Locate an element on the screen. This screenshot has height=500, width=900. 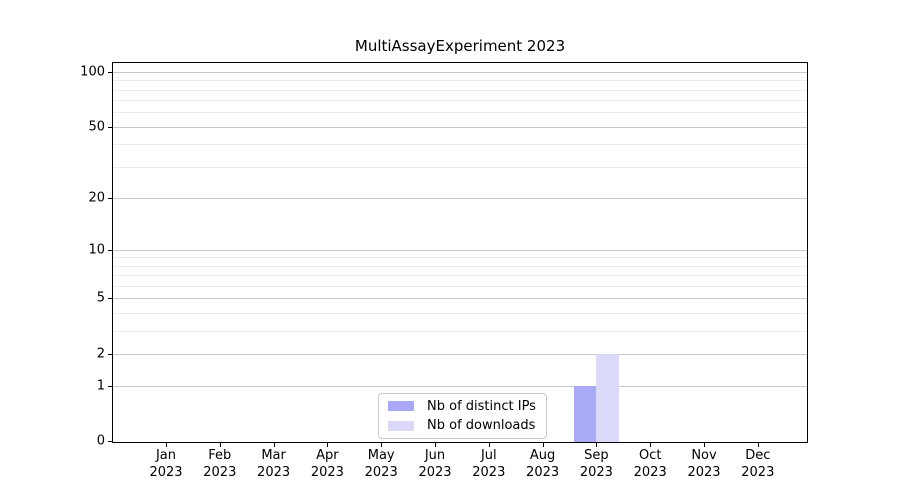
x-tick-label-sep: Sep 2023 is located at coordinates (596, 464).